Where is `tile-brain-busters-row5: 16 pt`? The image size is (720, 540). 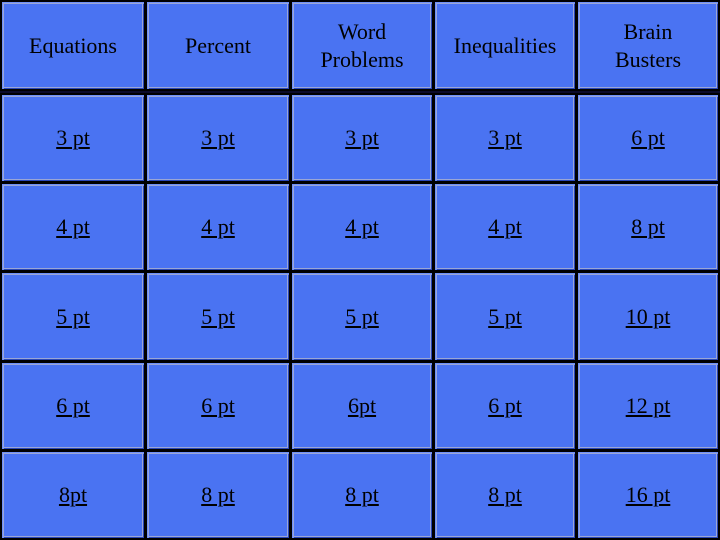
tile-brain-busters-row5: 16 pt is located at coordinates (648, 495).